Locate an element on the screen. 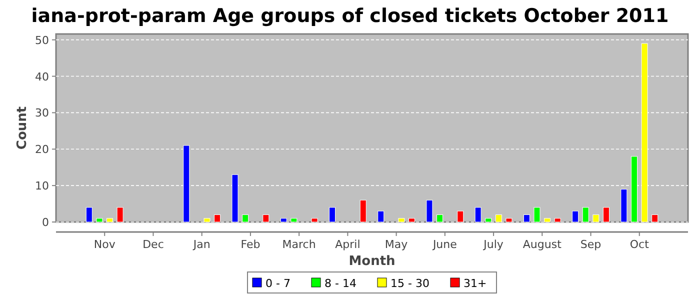 Image resolution: width=700 pixels, height=300 pixels. x-tick-label: Dec is located at coordinates (153, 244).